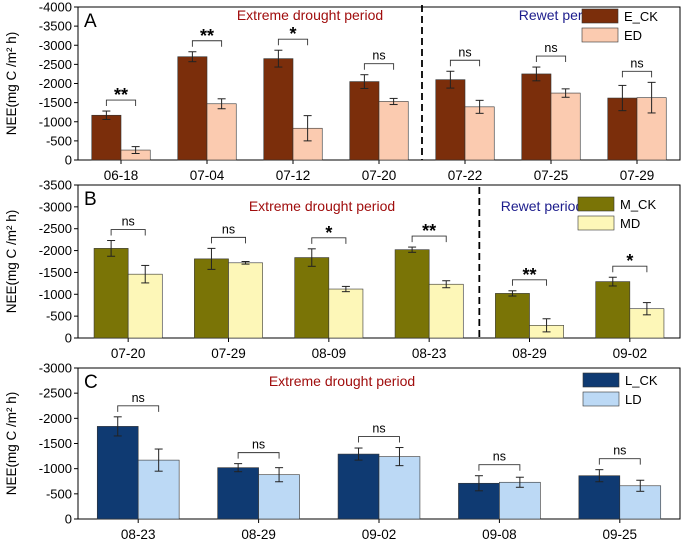  Describe the element at coordinates (638, 204) in the screenshot. I see `legend-label: M_CK` at that location.